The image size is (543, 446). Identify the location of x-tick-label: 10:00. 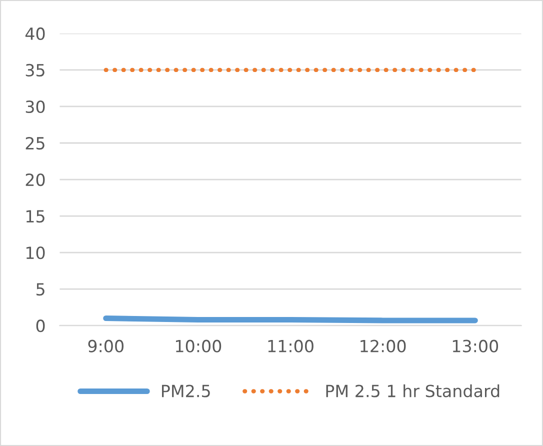
(199, 346).